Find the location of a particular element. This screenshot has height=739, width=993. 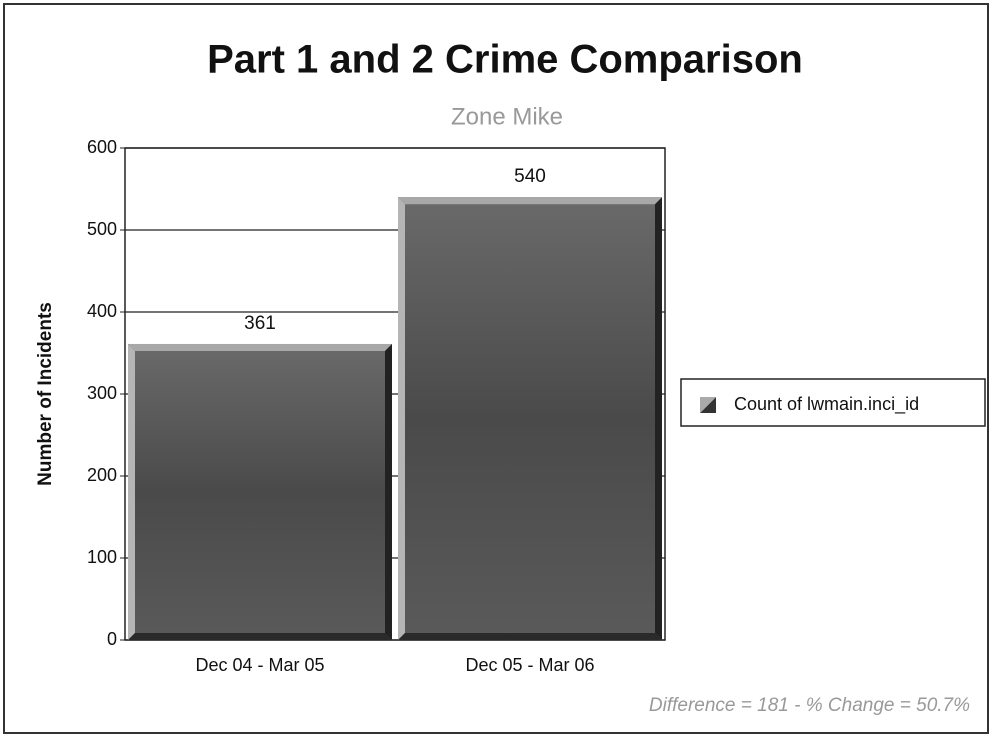

y-tick-label: 0 is located at coordinates (112, 639).